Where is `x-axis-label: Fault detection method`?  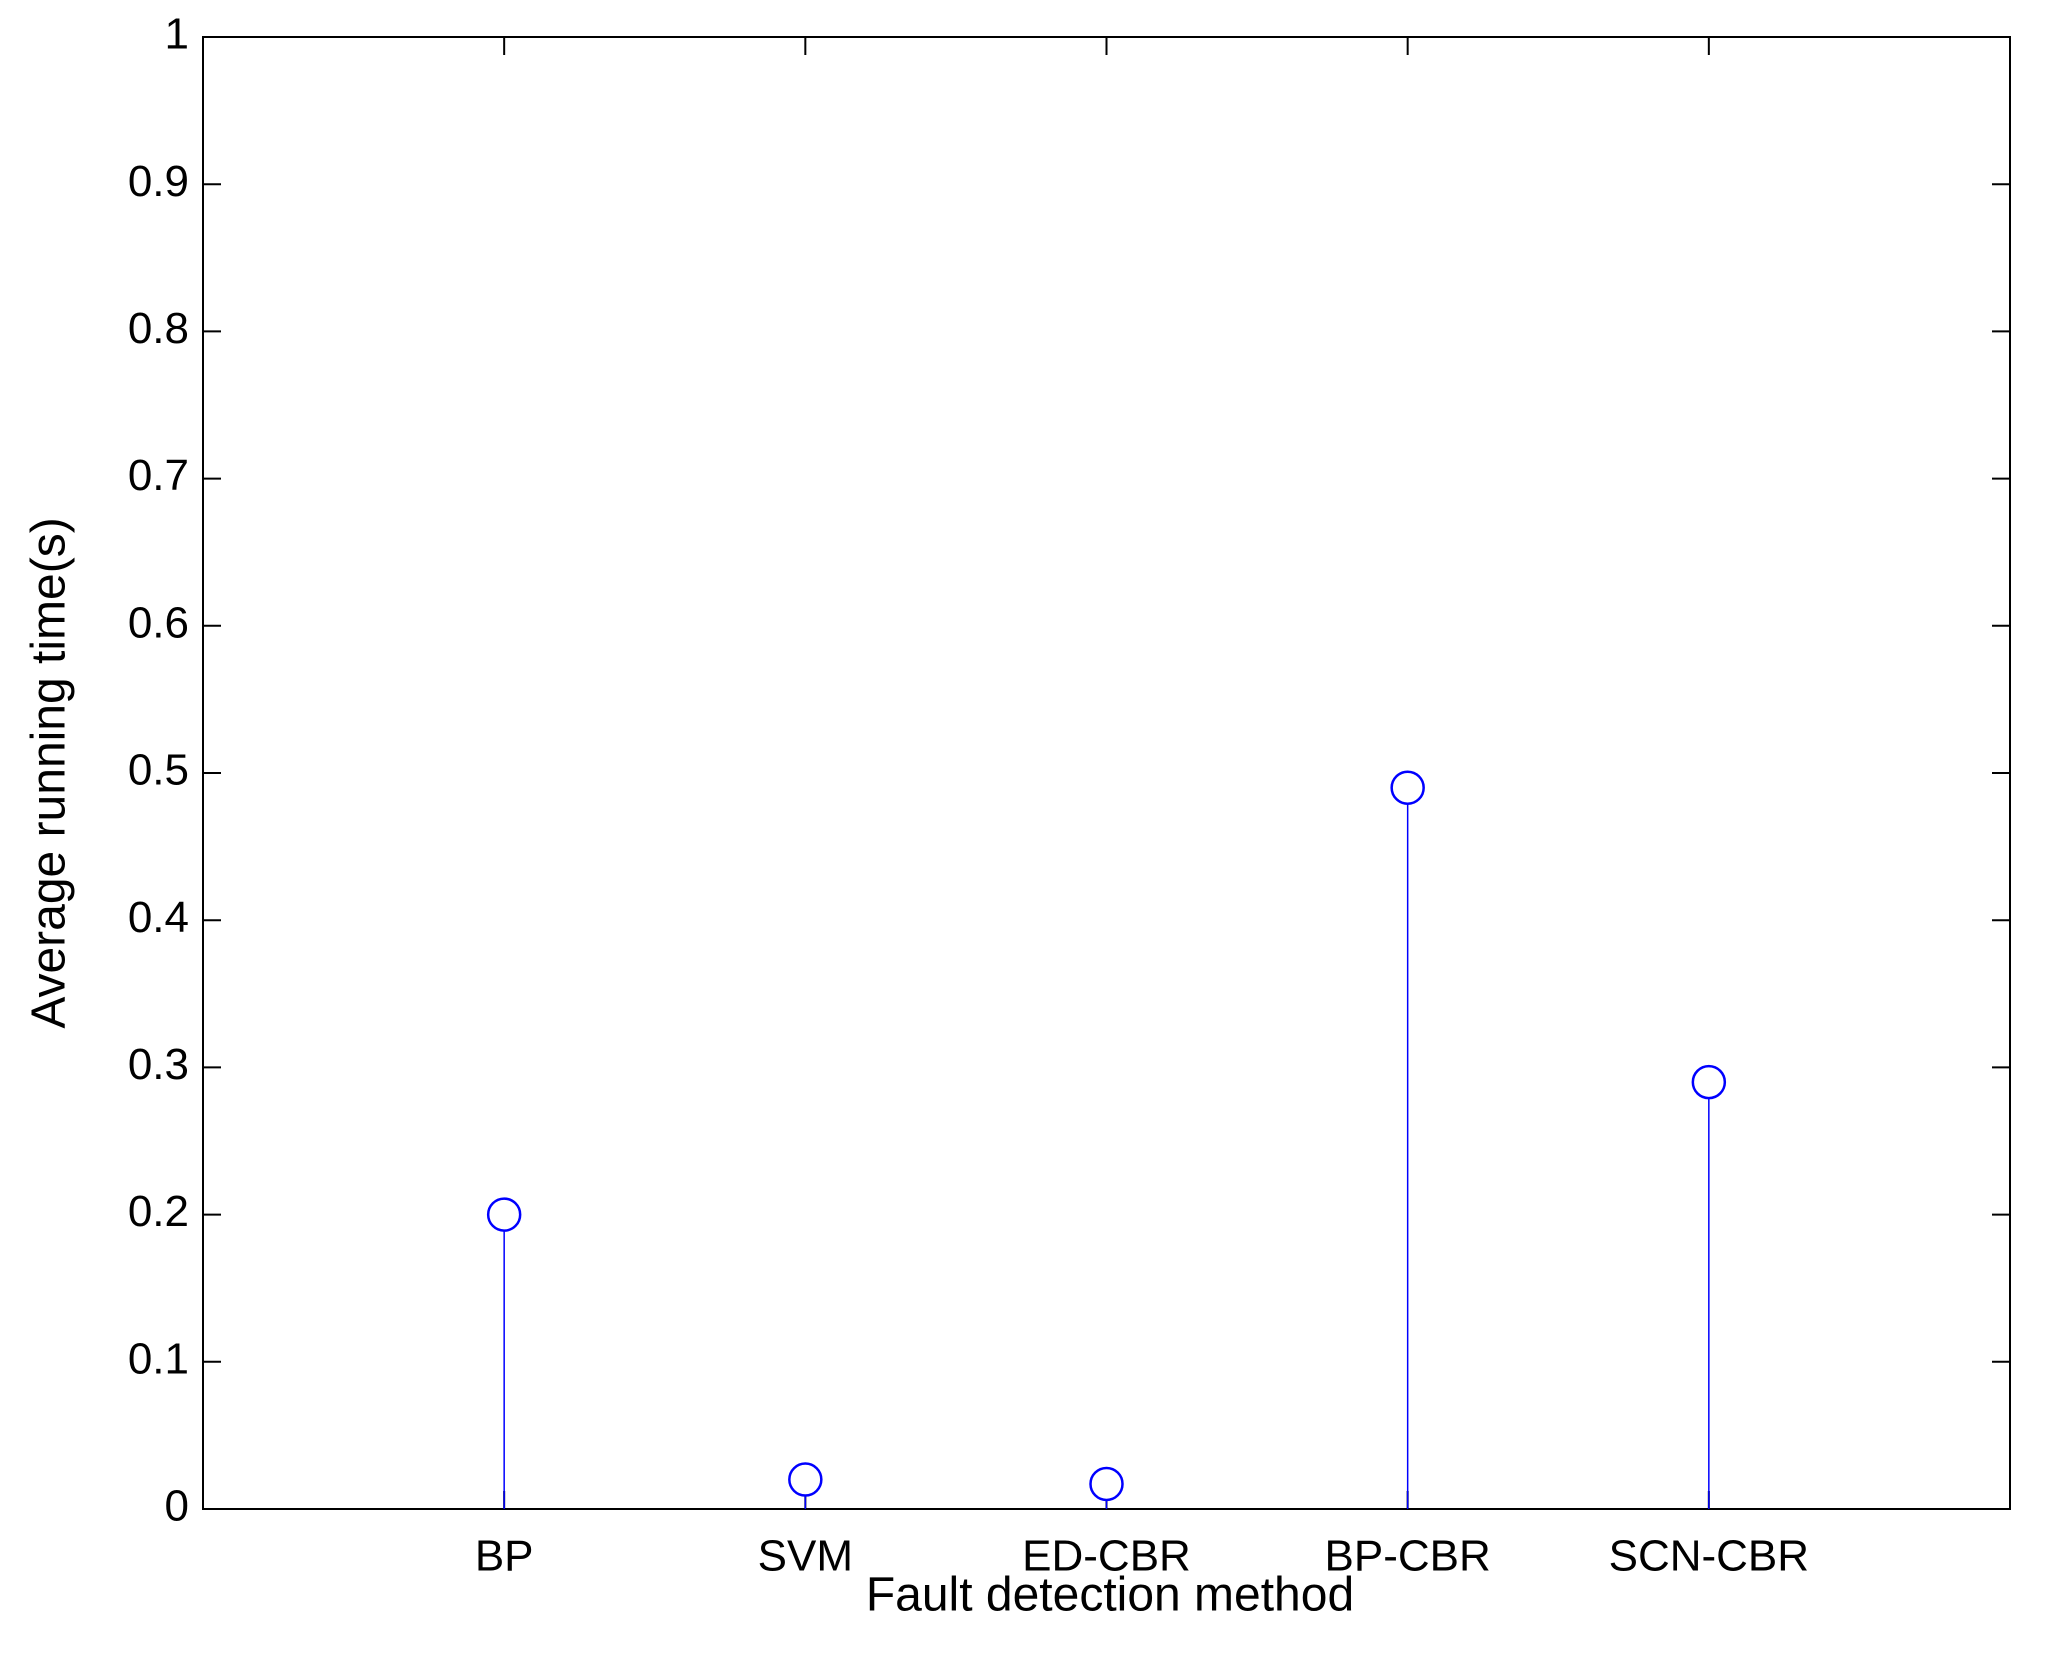
x-axis-label: Fault detection method is located at coordinates (1110, 1595).